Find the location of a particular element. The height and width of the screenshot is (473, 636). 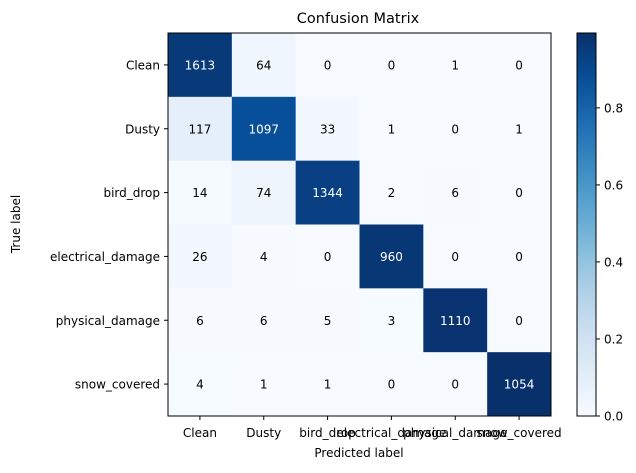

x-tick-label-clean: Clean is located at coordinates (200, 433).